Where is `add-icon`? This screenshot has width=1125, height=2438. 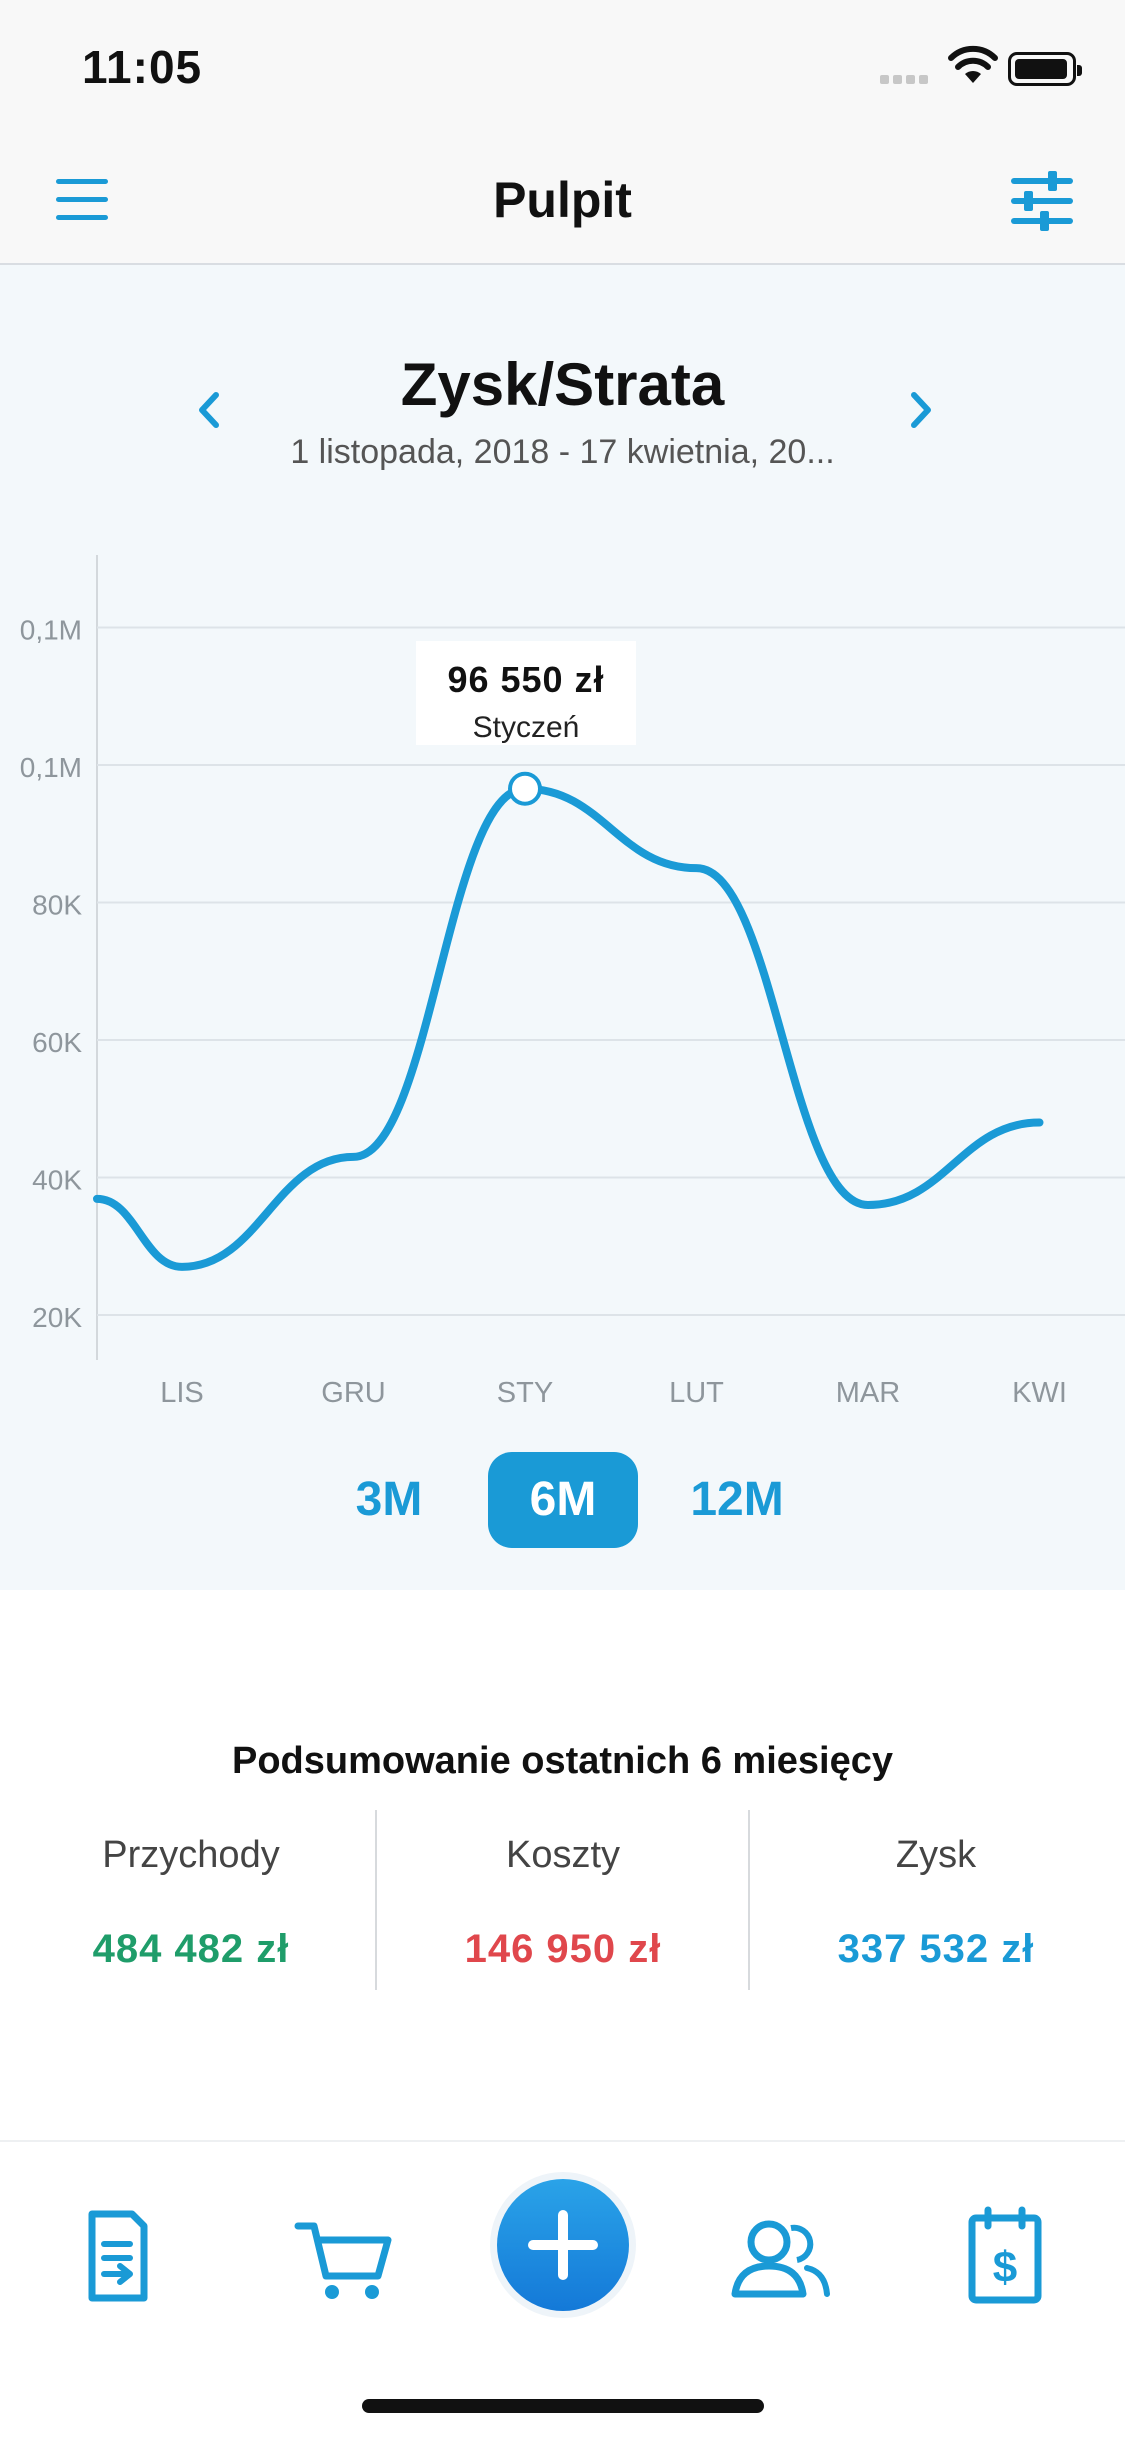 add-icon is located at coordinates (563, 2245).